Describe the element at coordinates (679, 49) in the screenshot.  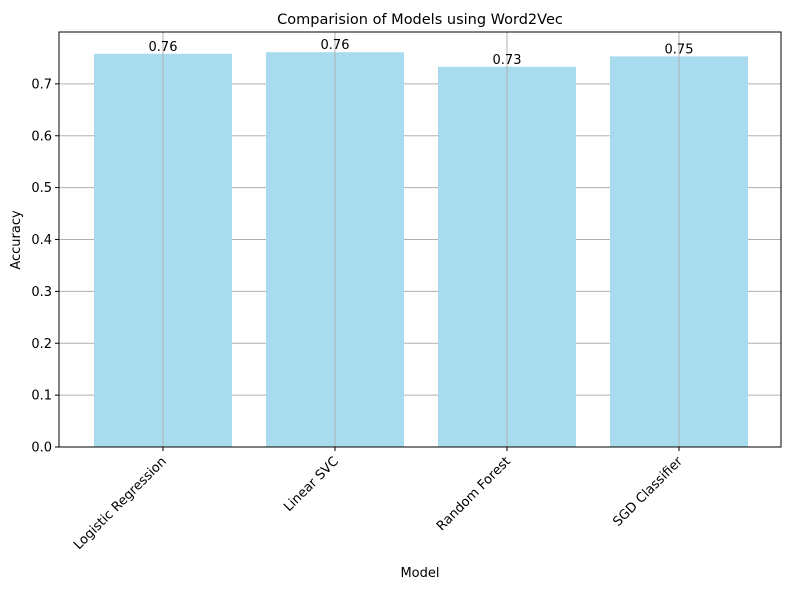
I see `data-label: 0.75` at that location.